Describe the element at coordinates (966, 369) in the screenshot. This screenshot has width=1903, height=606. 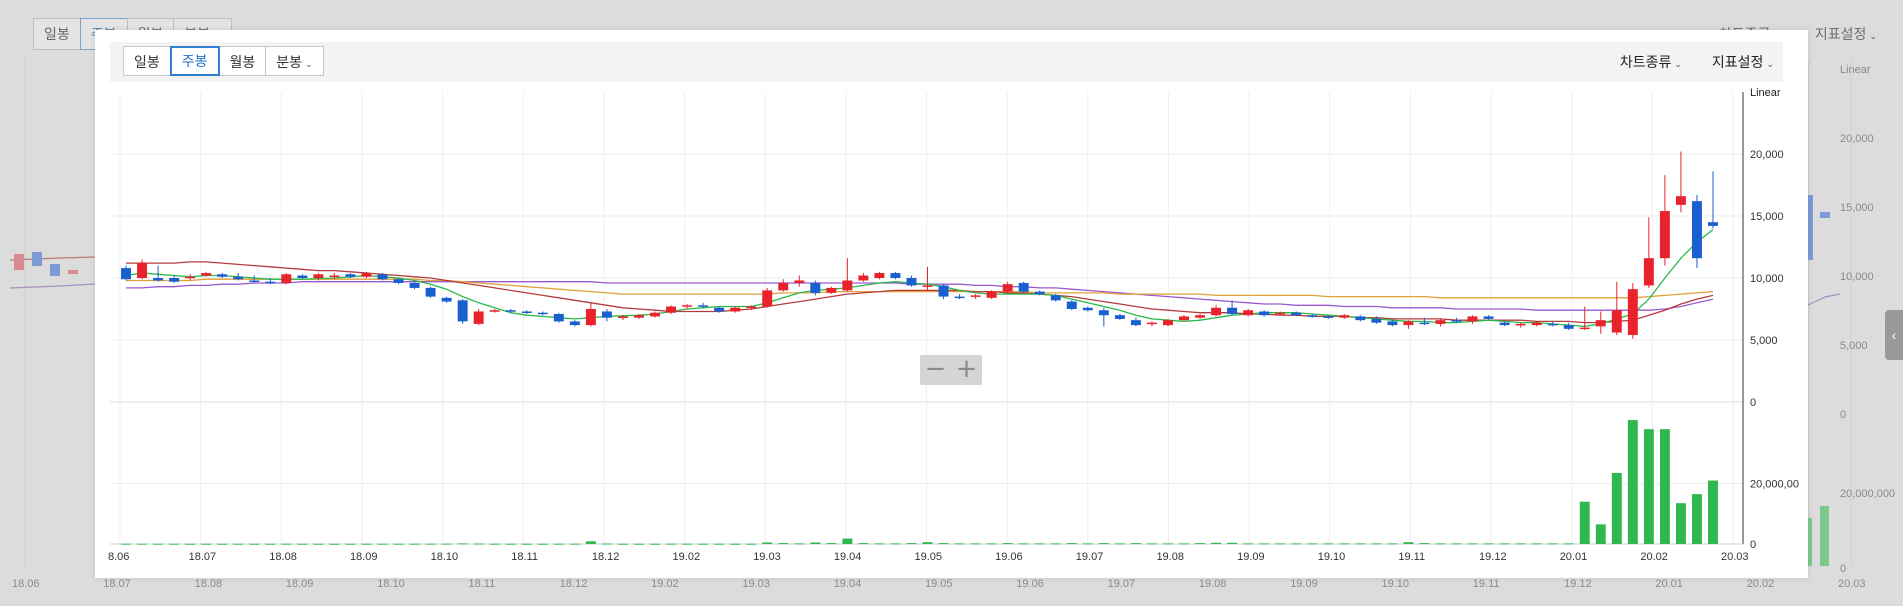
I see `zoom-in-button: +` at that location.